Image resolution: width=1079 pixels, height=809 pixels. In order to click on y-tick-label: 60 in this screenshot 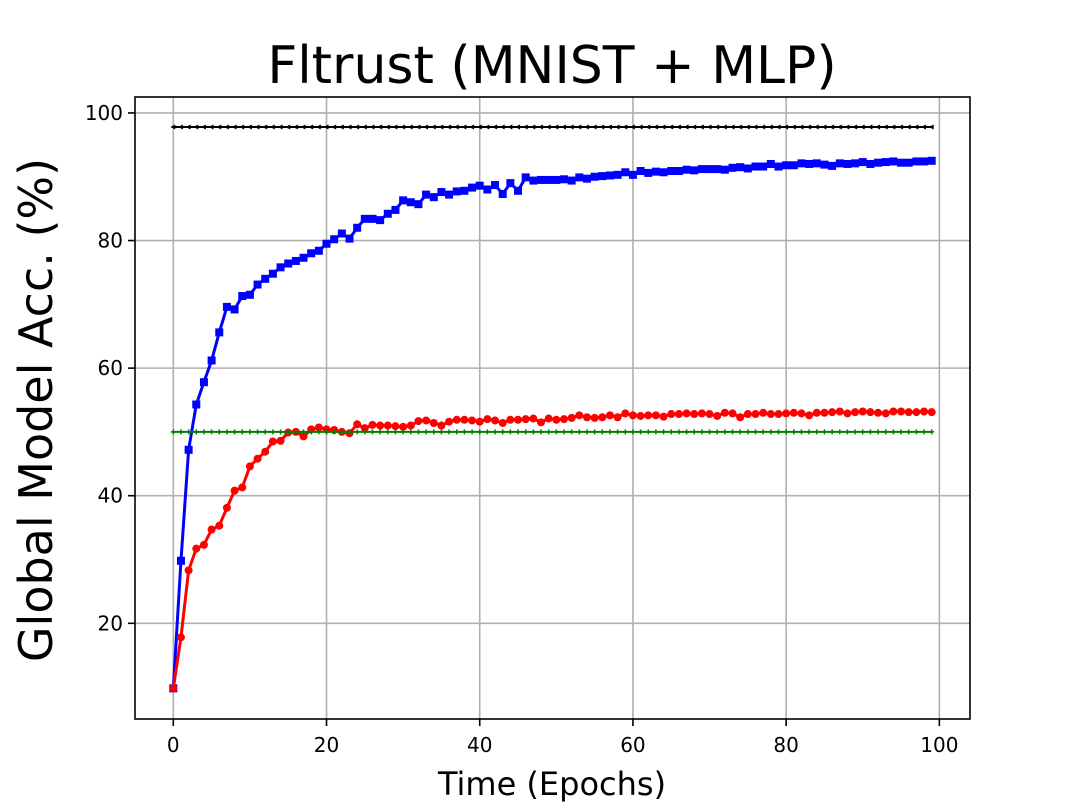, I will do `click(110, 368)`.